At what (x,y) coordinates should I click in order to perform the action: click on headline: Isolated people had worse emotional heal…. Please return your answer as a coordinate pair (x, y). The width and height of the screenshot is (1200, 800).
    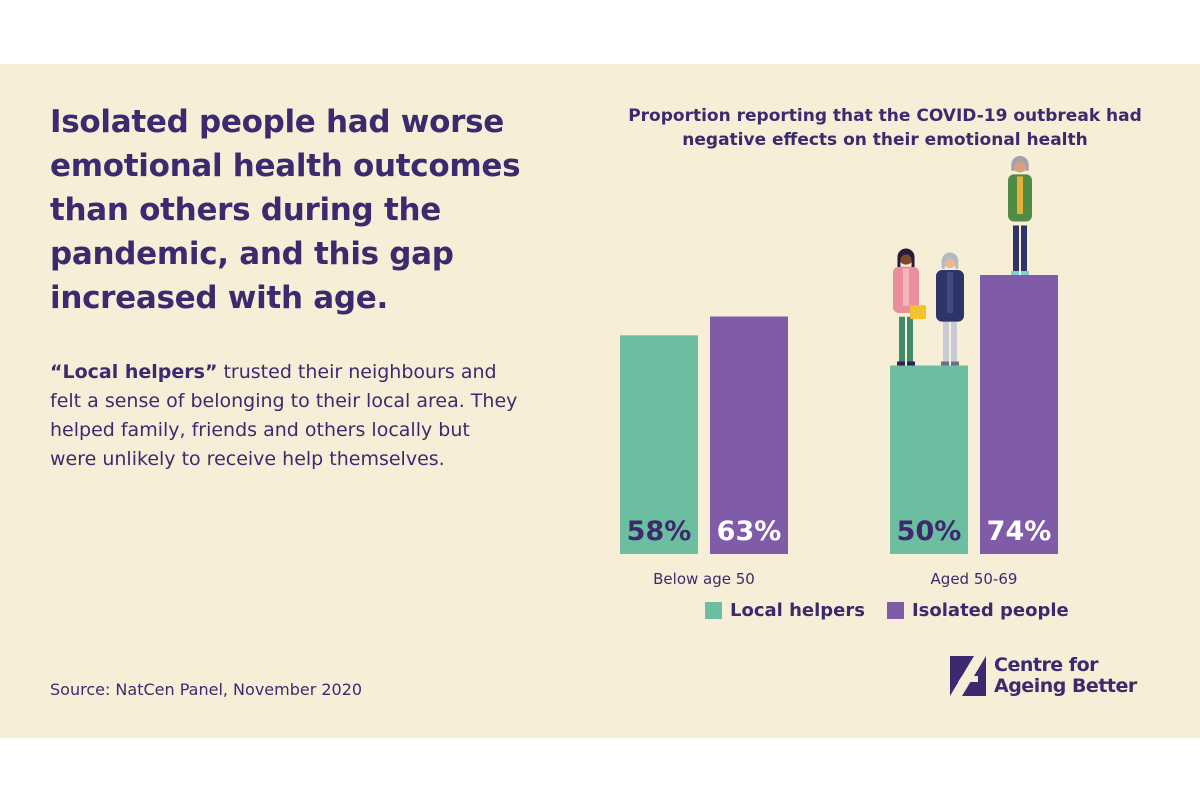
    Looking at the image, I should click on (285, 210).